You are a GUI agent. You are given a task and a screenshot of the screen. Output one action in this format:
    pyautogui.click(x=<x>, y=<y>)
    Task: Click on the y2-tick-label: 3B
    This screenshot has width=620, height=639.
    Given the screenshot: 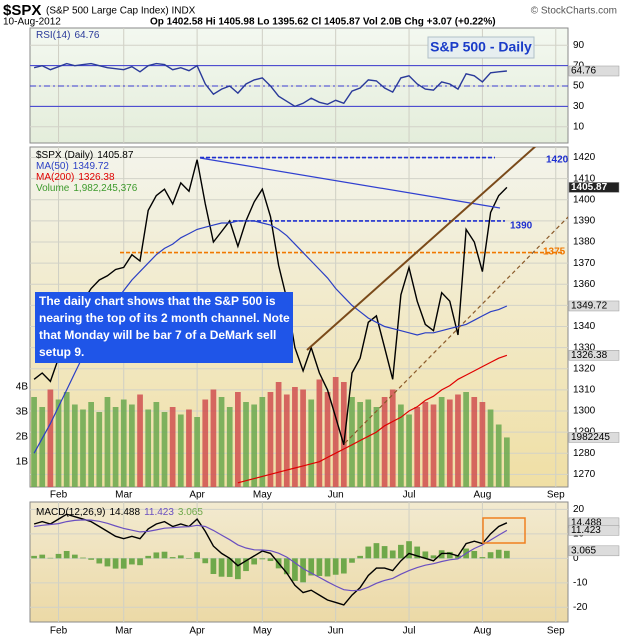 What is the action you would take?
    pyautogui.click(x=22, y=412)
    